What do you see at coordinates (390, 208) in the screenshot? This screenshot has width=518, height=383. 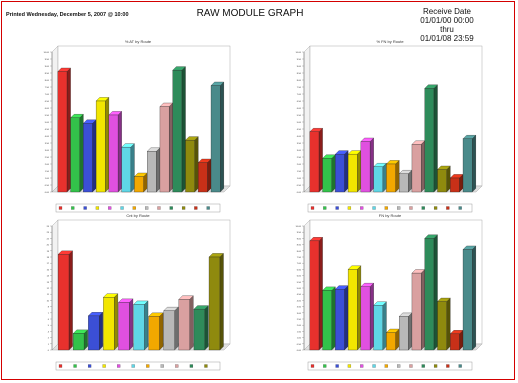 I see `legend` at bounding box center [390, 208].